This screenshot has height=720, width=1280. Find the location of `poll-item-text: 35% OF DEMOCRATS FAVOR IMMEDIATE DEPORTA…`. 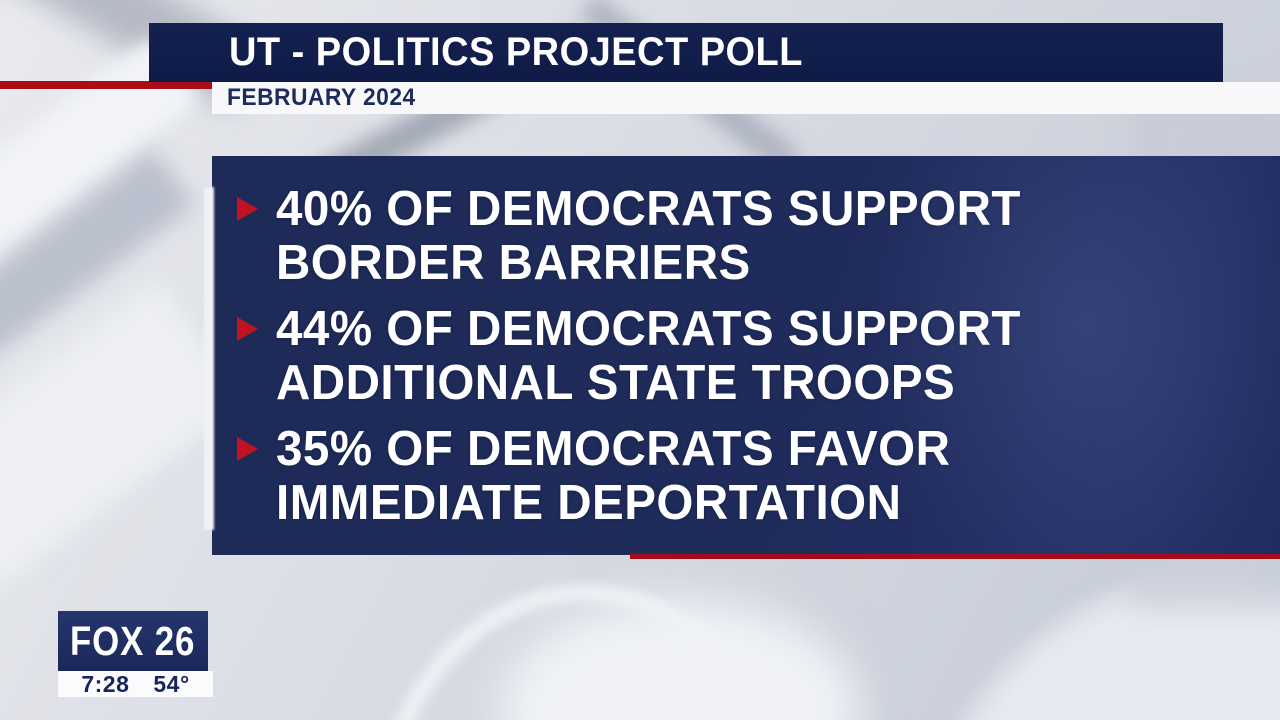

poll-item-text: 35% OF DEMOCRATS FAVOR IMMEDIATE DEPORTA… is located at coordinates (613, 476).